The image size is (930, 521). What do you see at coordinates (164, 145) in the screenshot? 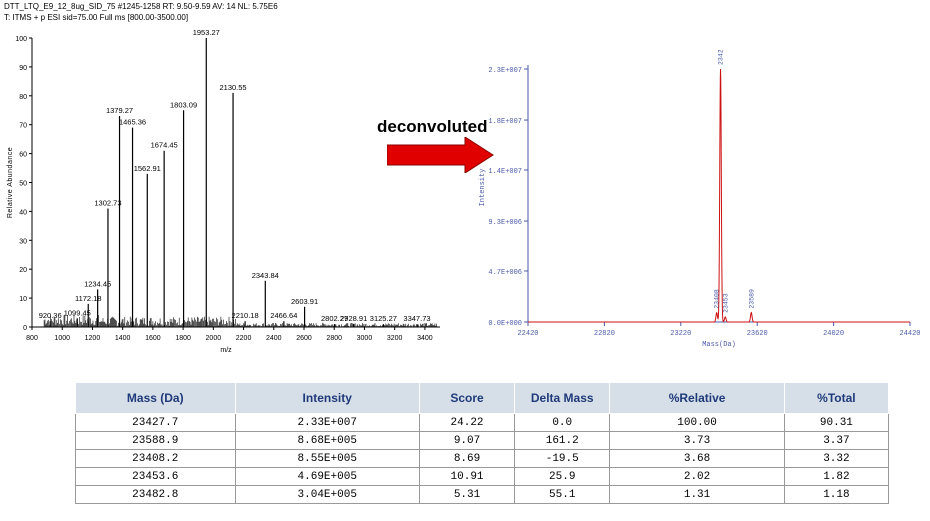
I see `peak-label: 1674.45` at bounding box center [164, 145].